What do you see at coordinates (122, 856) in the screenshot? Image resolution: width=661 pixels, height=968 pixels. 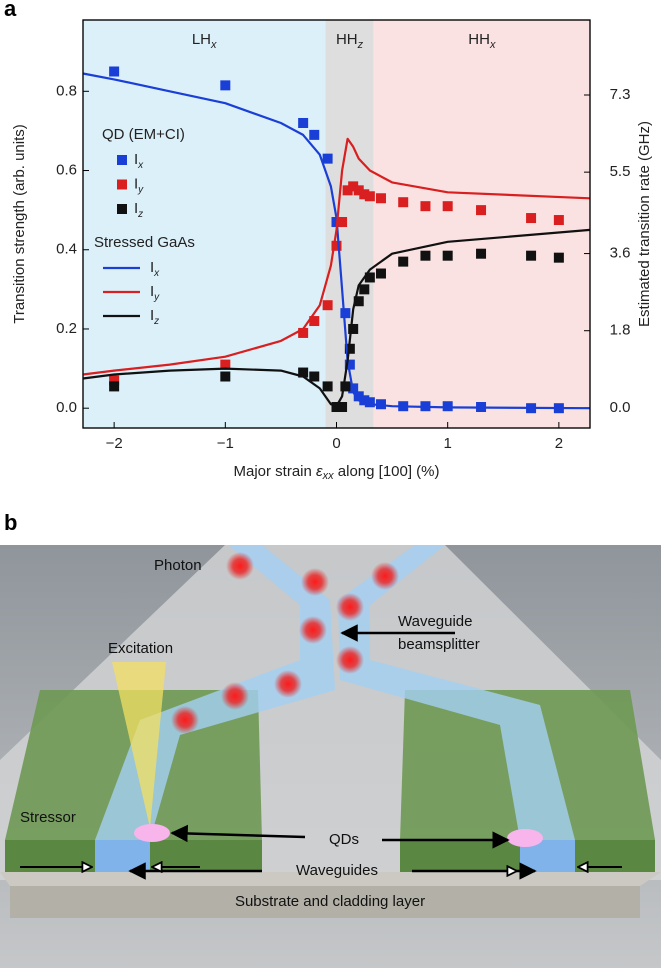 I see `waveguide-front` at bounding box center [122, 856].